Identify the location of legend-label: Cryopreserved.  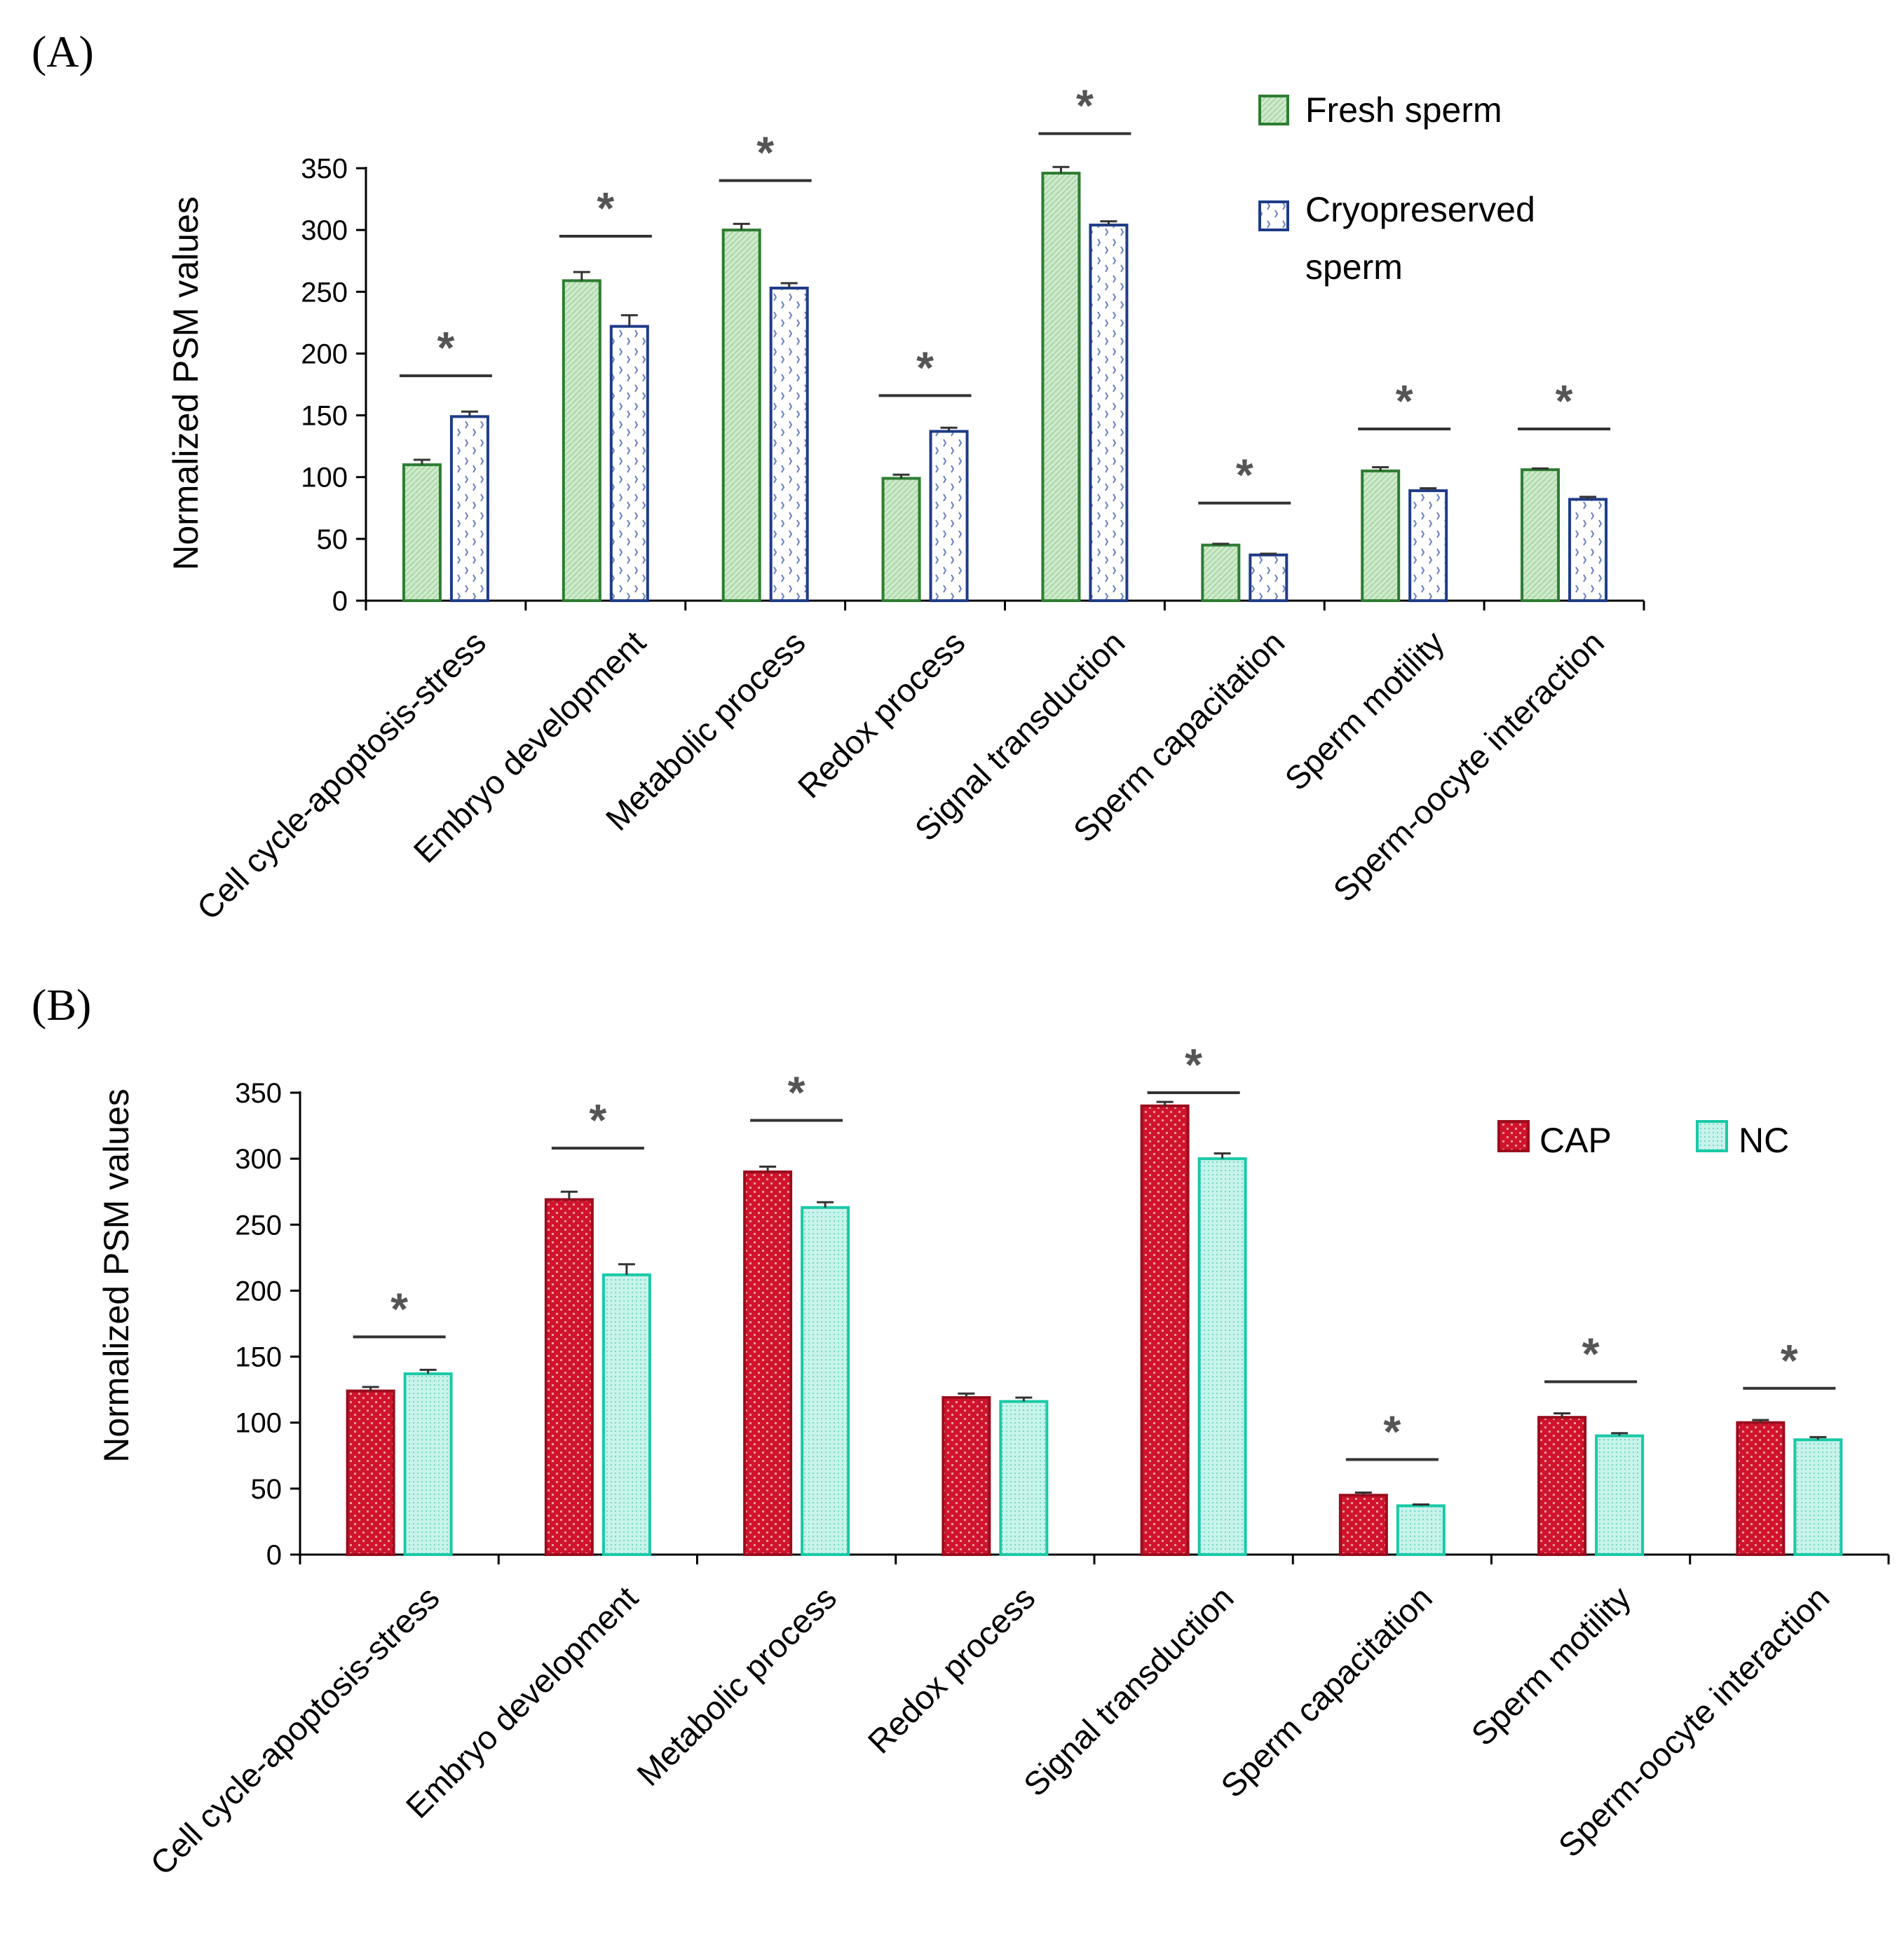
(1420, 209).